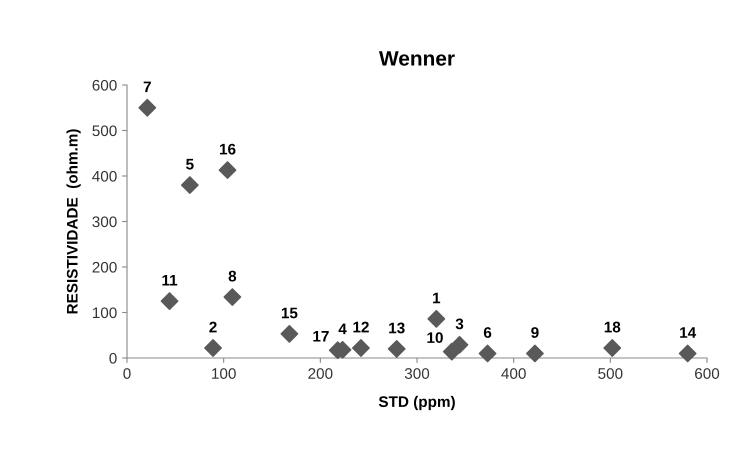 The width and height of the screenshot is (740, 457). I want to click on x-tick-label: 600, so click(707, 373).